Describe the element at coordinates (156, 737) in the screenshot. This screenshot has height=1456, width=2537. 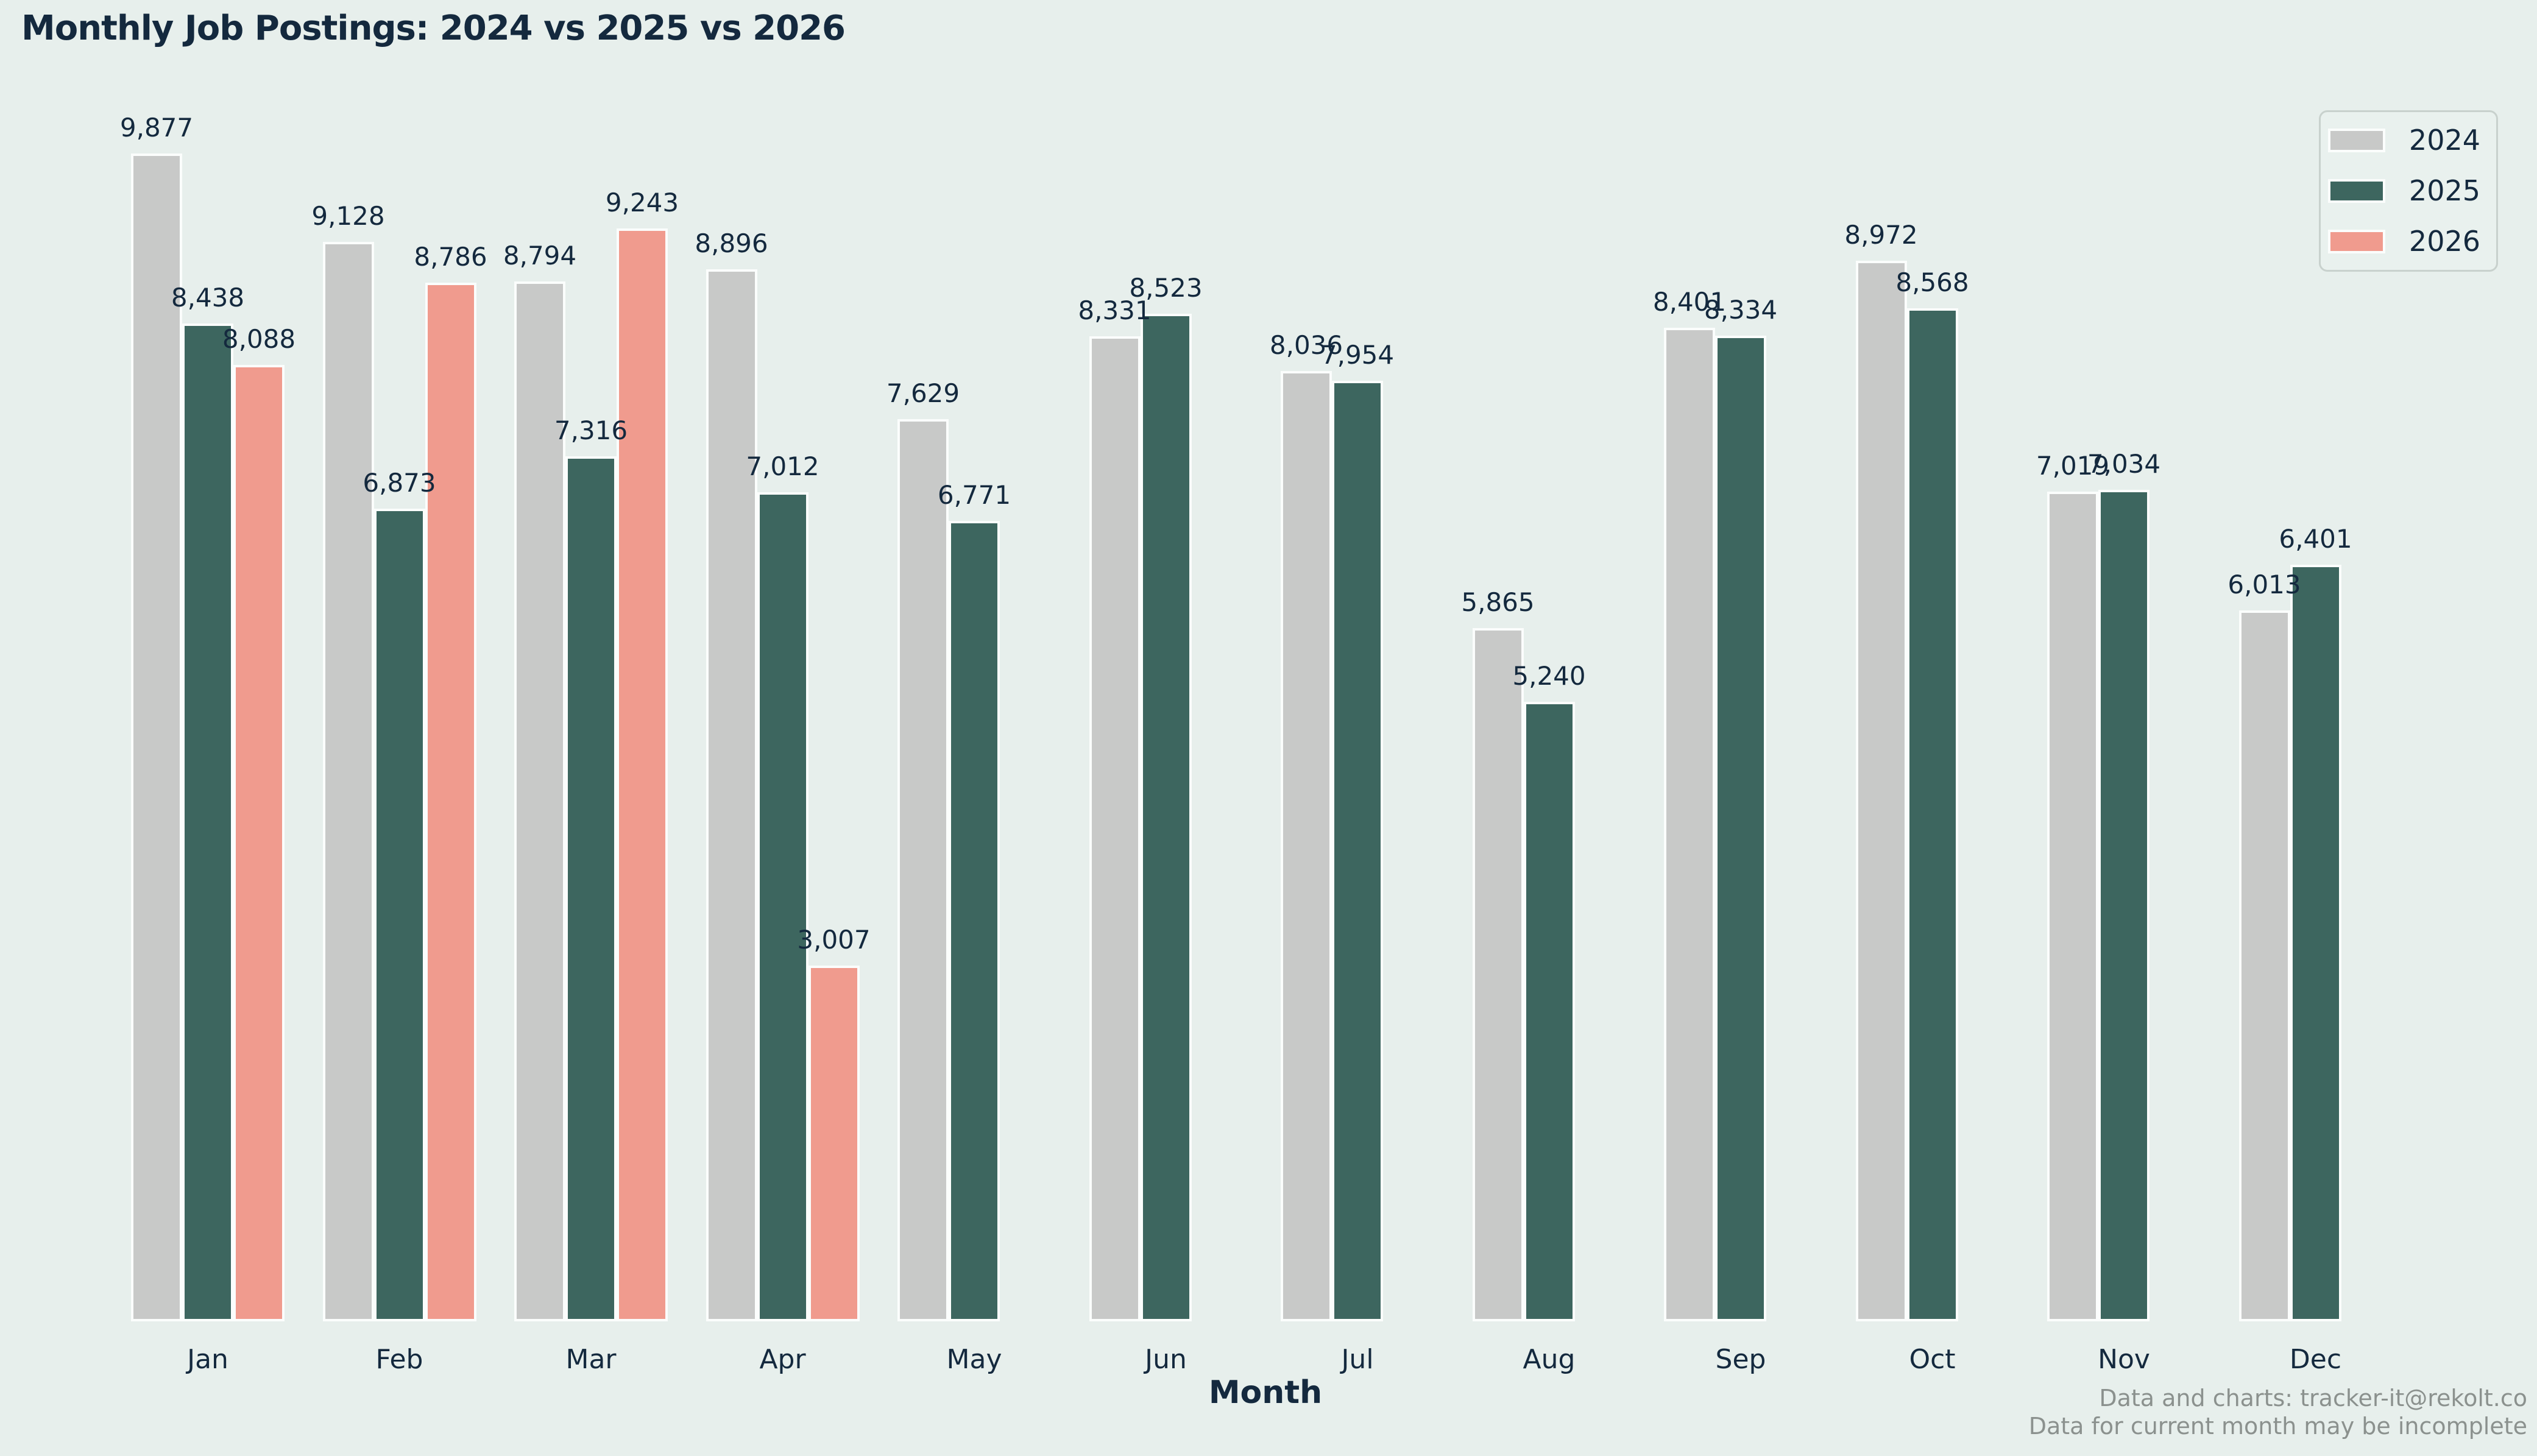
I see `bar-jan-2024` at that location.